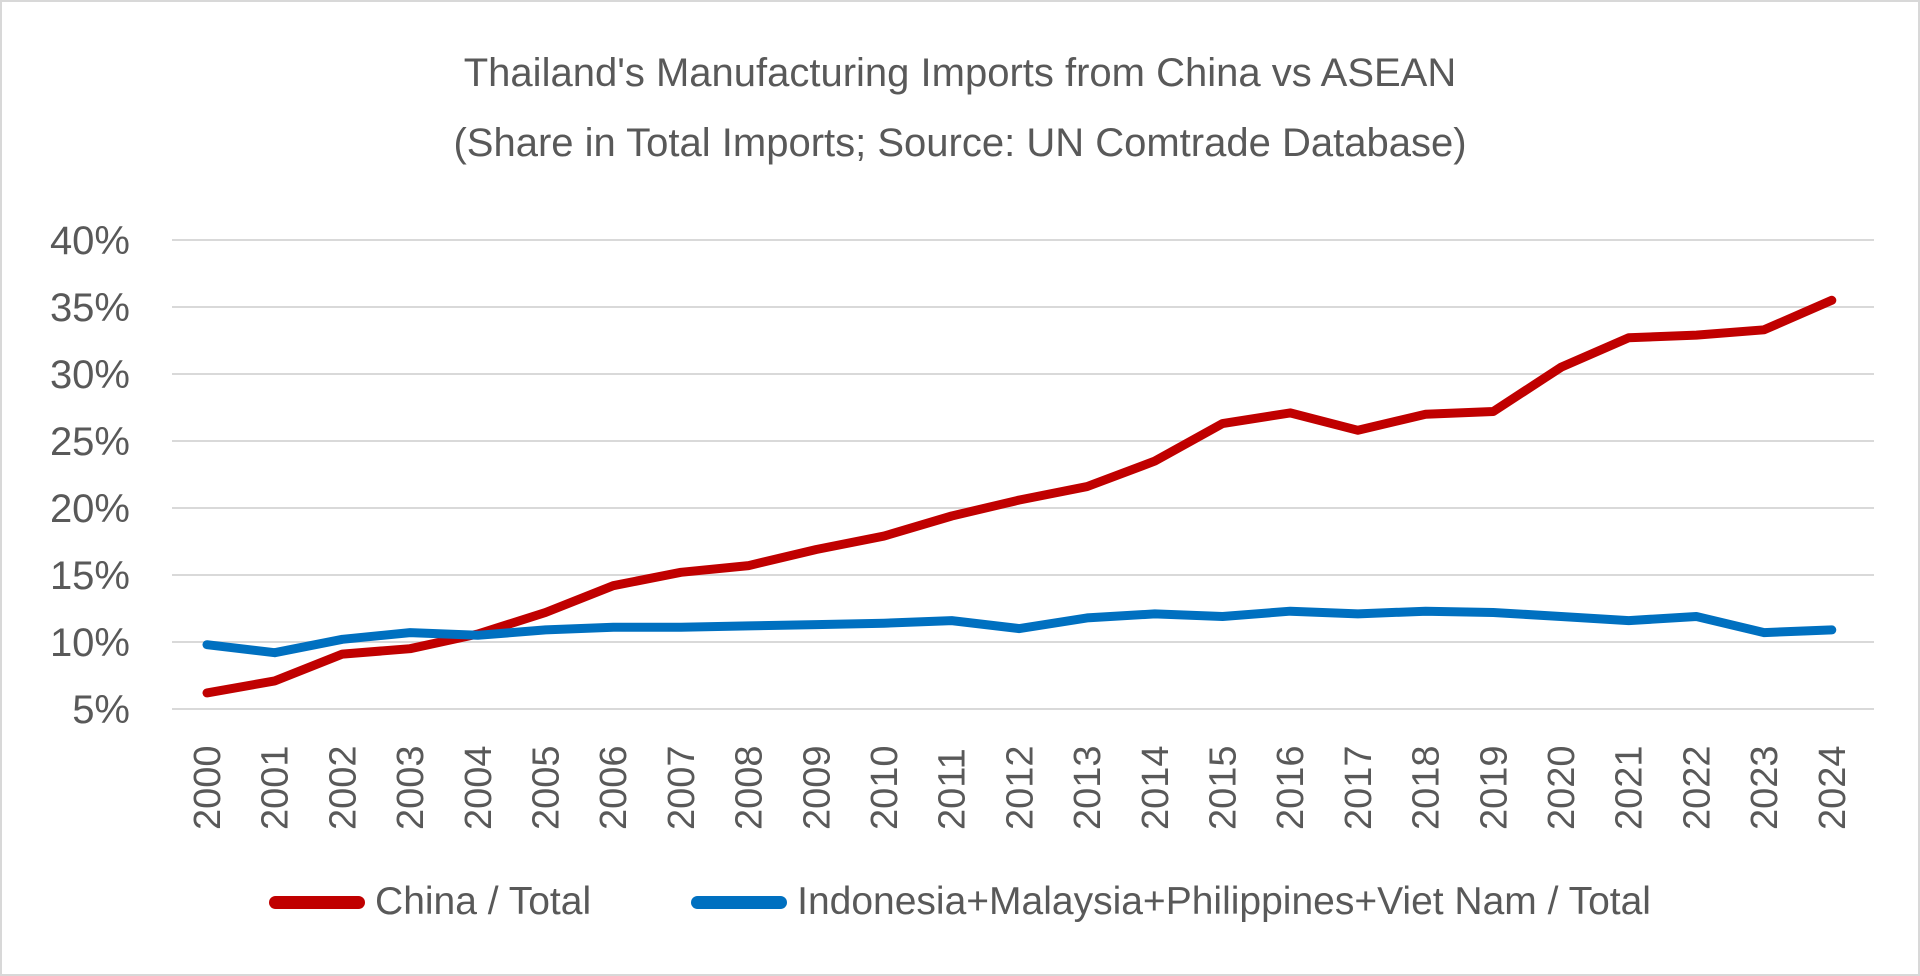  What do you see at coordinates (1019, 632) in the screenshot?
I see `series-line-asean` at bounding box center [1019, 632].